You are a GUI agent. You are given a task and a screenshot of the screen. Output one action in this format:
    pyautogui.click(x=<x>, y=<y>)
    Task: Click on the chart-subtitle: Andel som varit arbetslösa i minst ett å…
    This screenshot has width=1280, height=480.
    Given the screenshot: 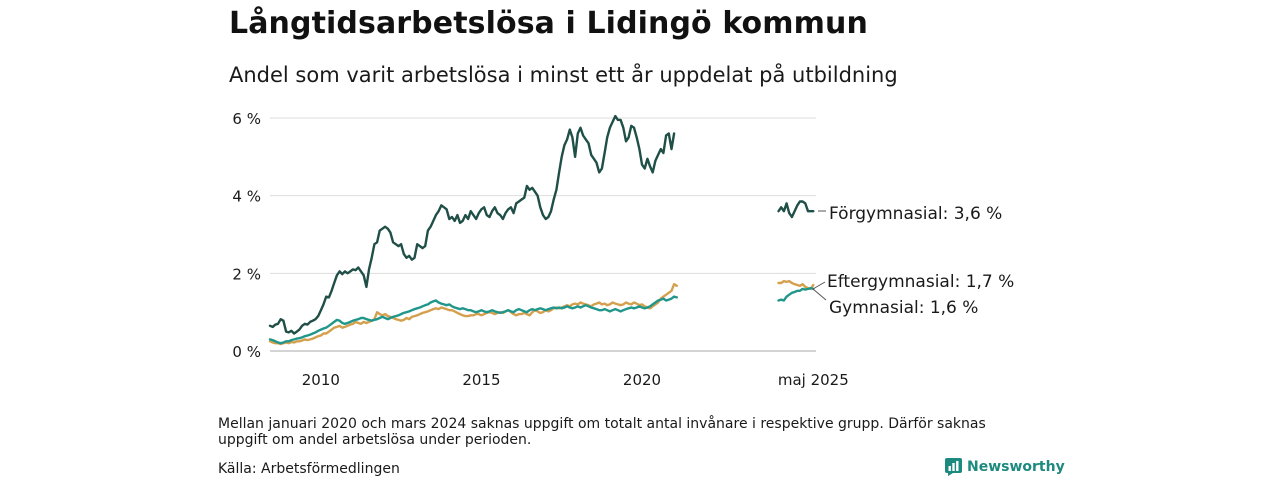 What is the action you would take?
    pyautogui.click(x=563, y=75)
    